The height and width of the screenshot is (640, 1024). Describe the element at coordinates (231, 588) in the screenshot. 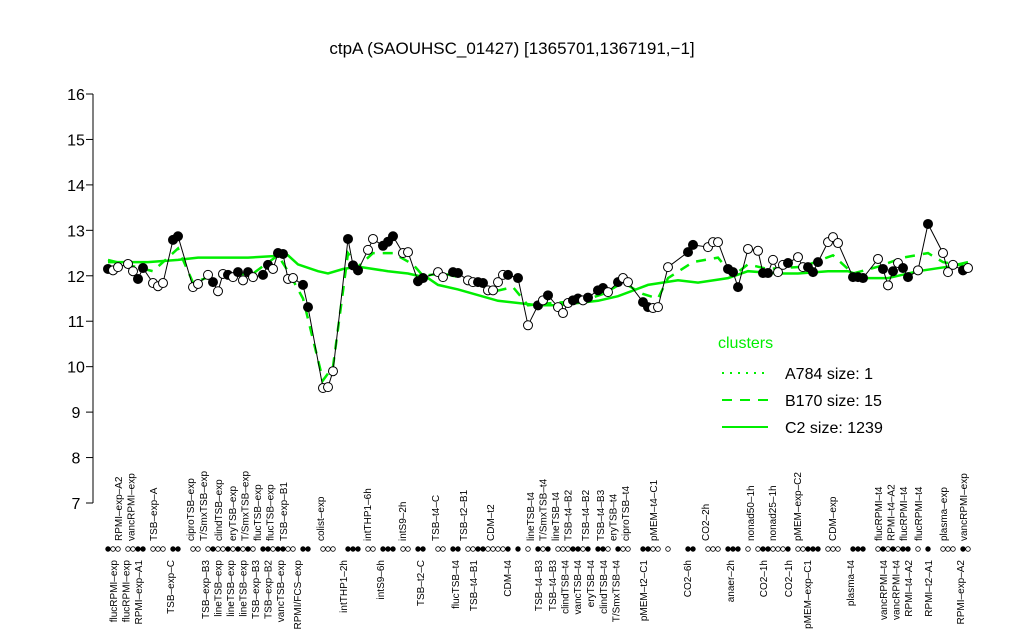

I see `x-label-bottom: lineTSB–exp` at that location.